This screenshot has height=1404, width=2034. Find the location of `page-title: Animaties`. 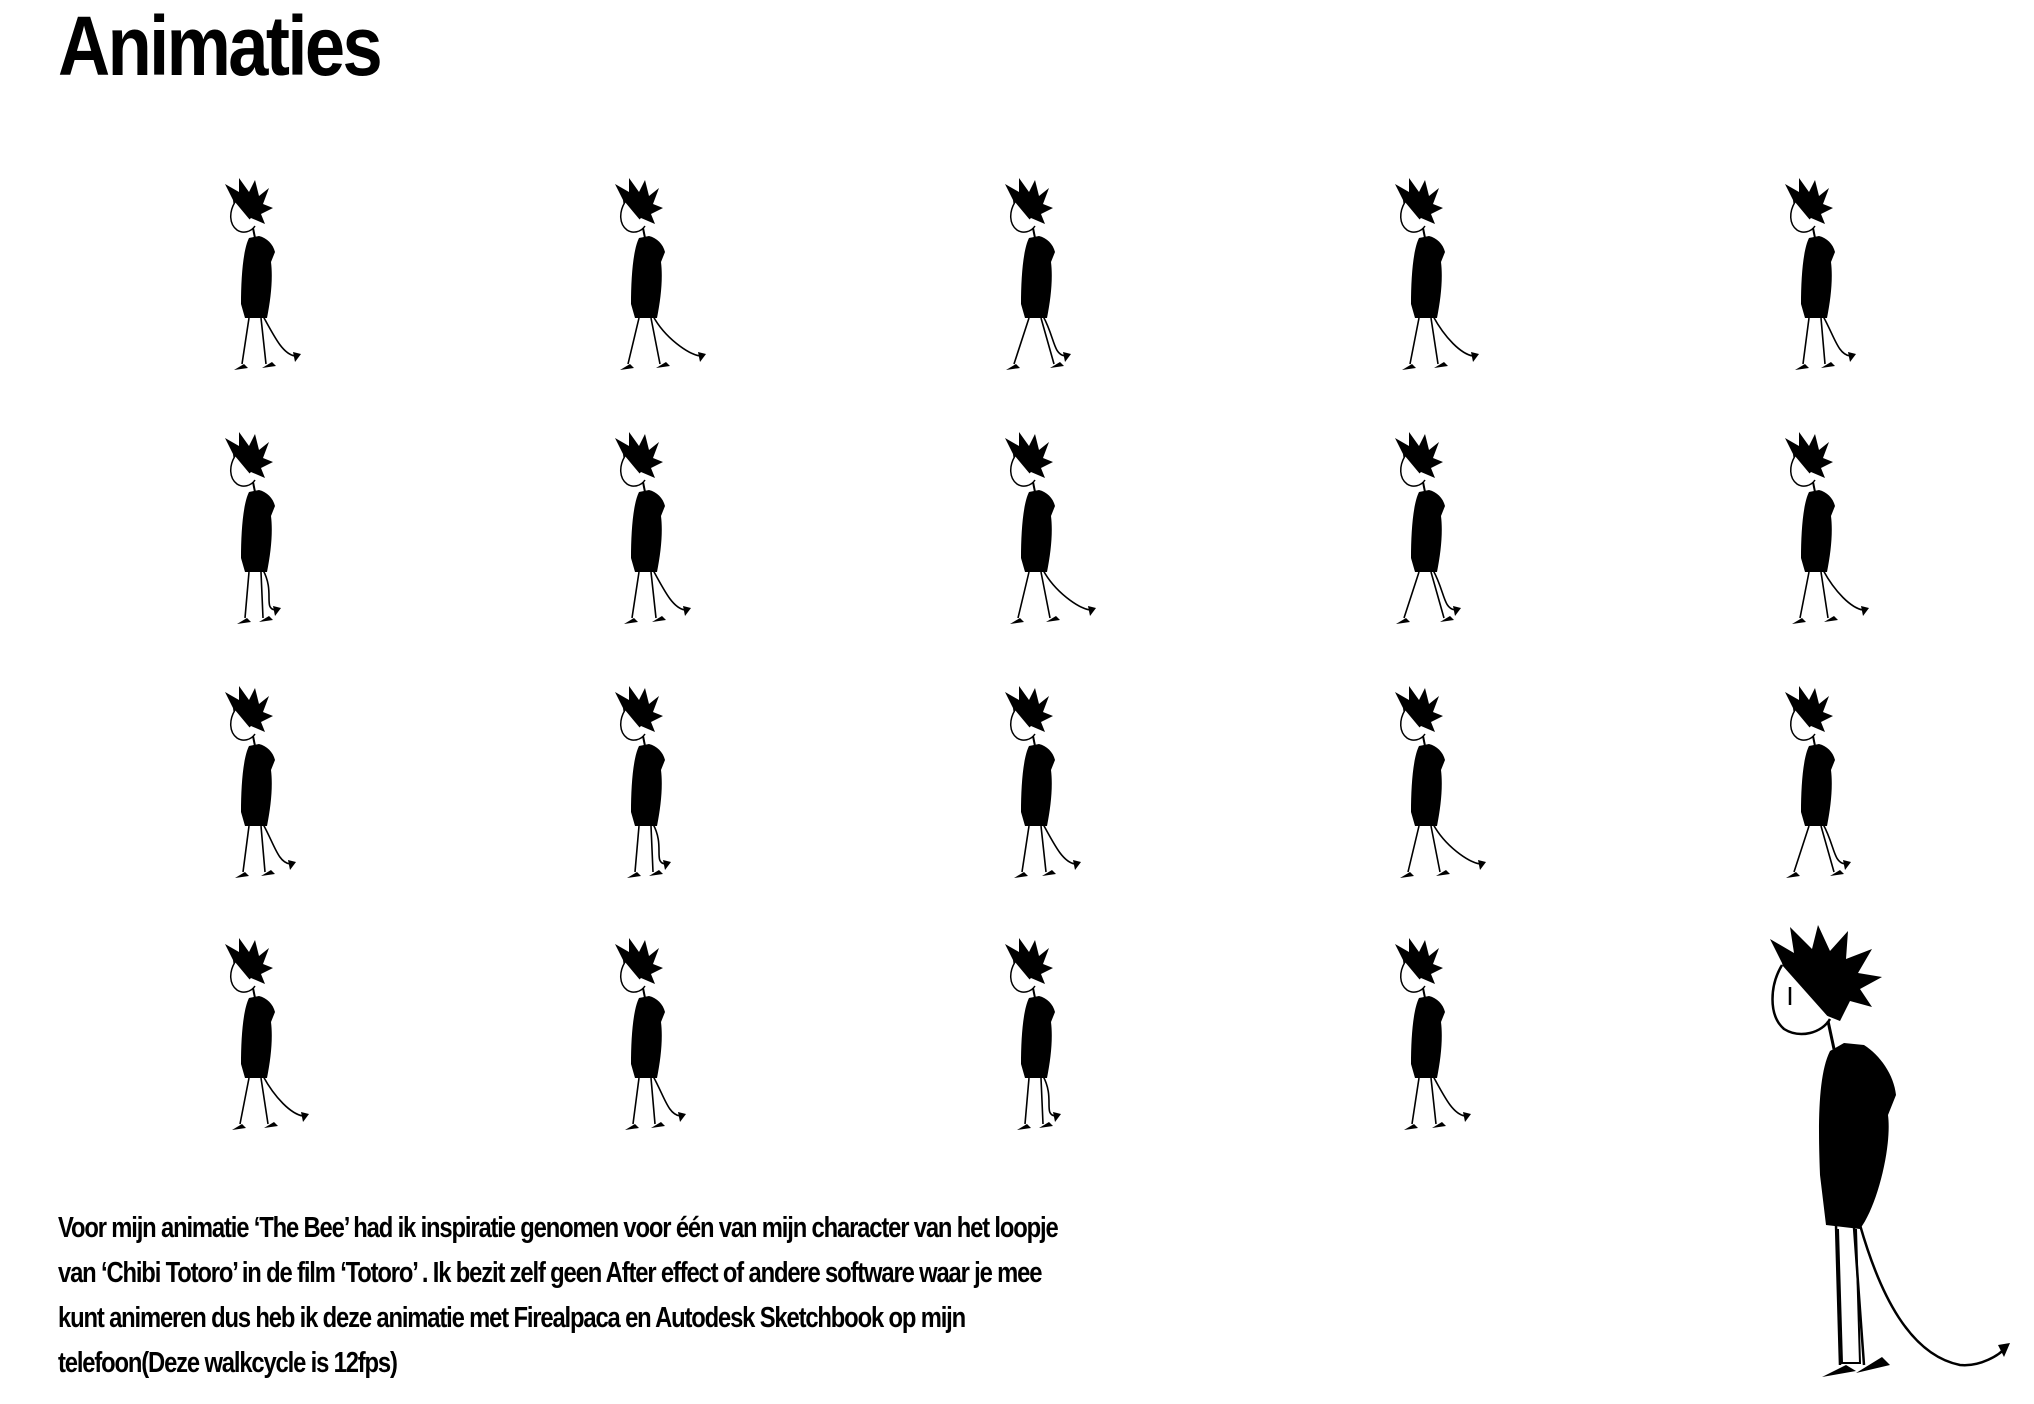

page-title: Animaties is located at coordinates (220, 46).